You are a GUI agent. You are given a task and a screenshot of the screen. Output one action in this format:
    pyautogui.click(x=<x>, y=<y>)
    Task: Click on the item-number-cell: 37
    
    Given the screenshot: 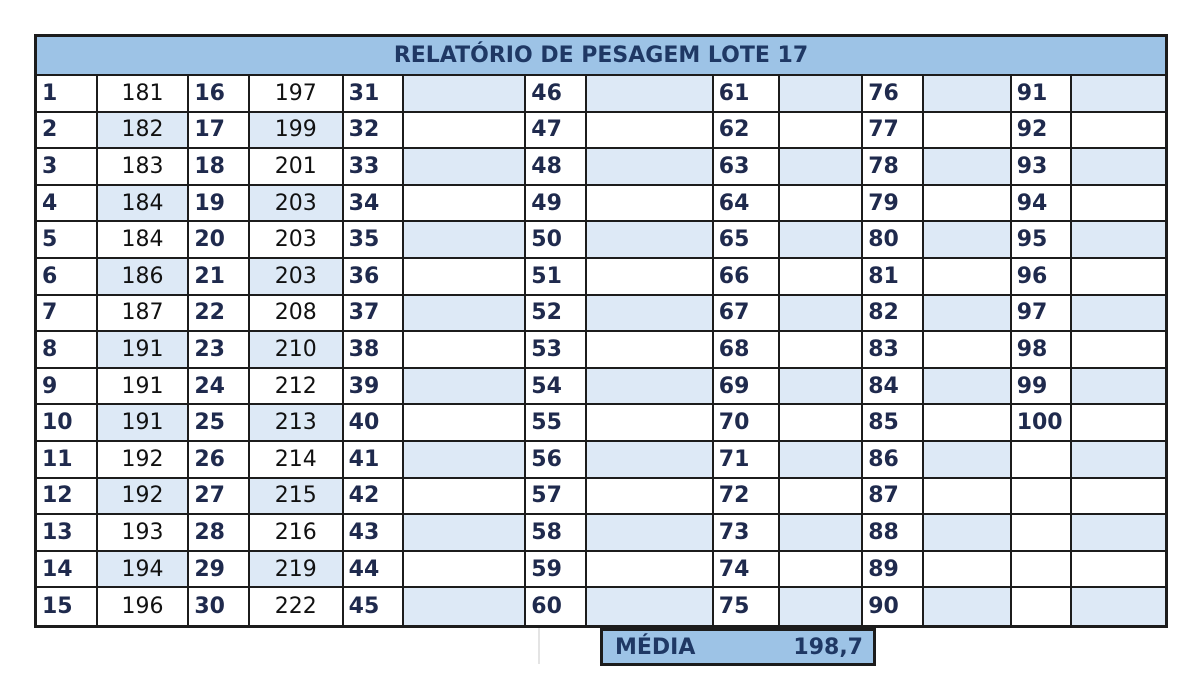 What is the action you would take?
    pyautogui.click(x=373, y=314)
    